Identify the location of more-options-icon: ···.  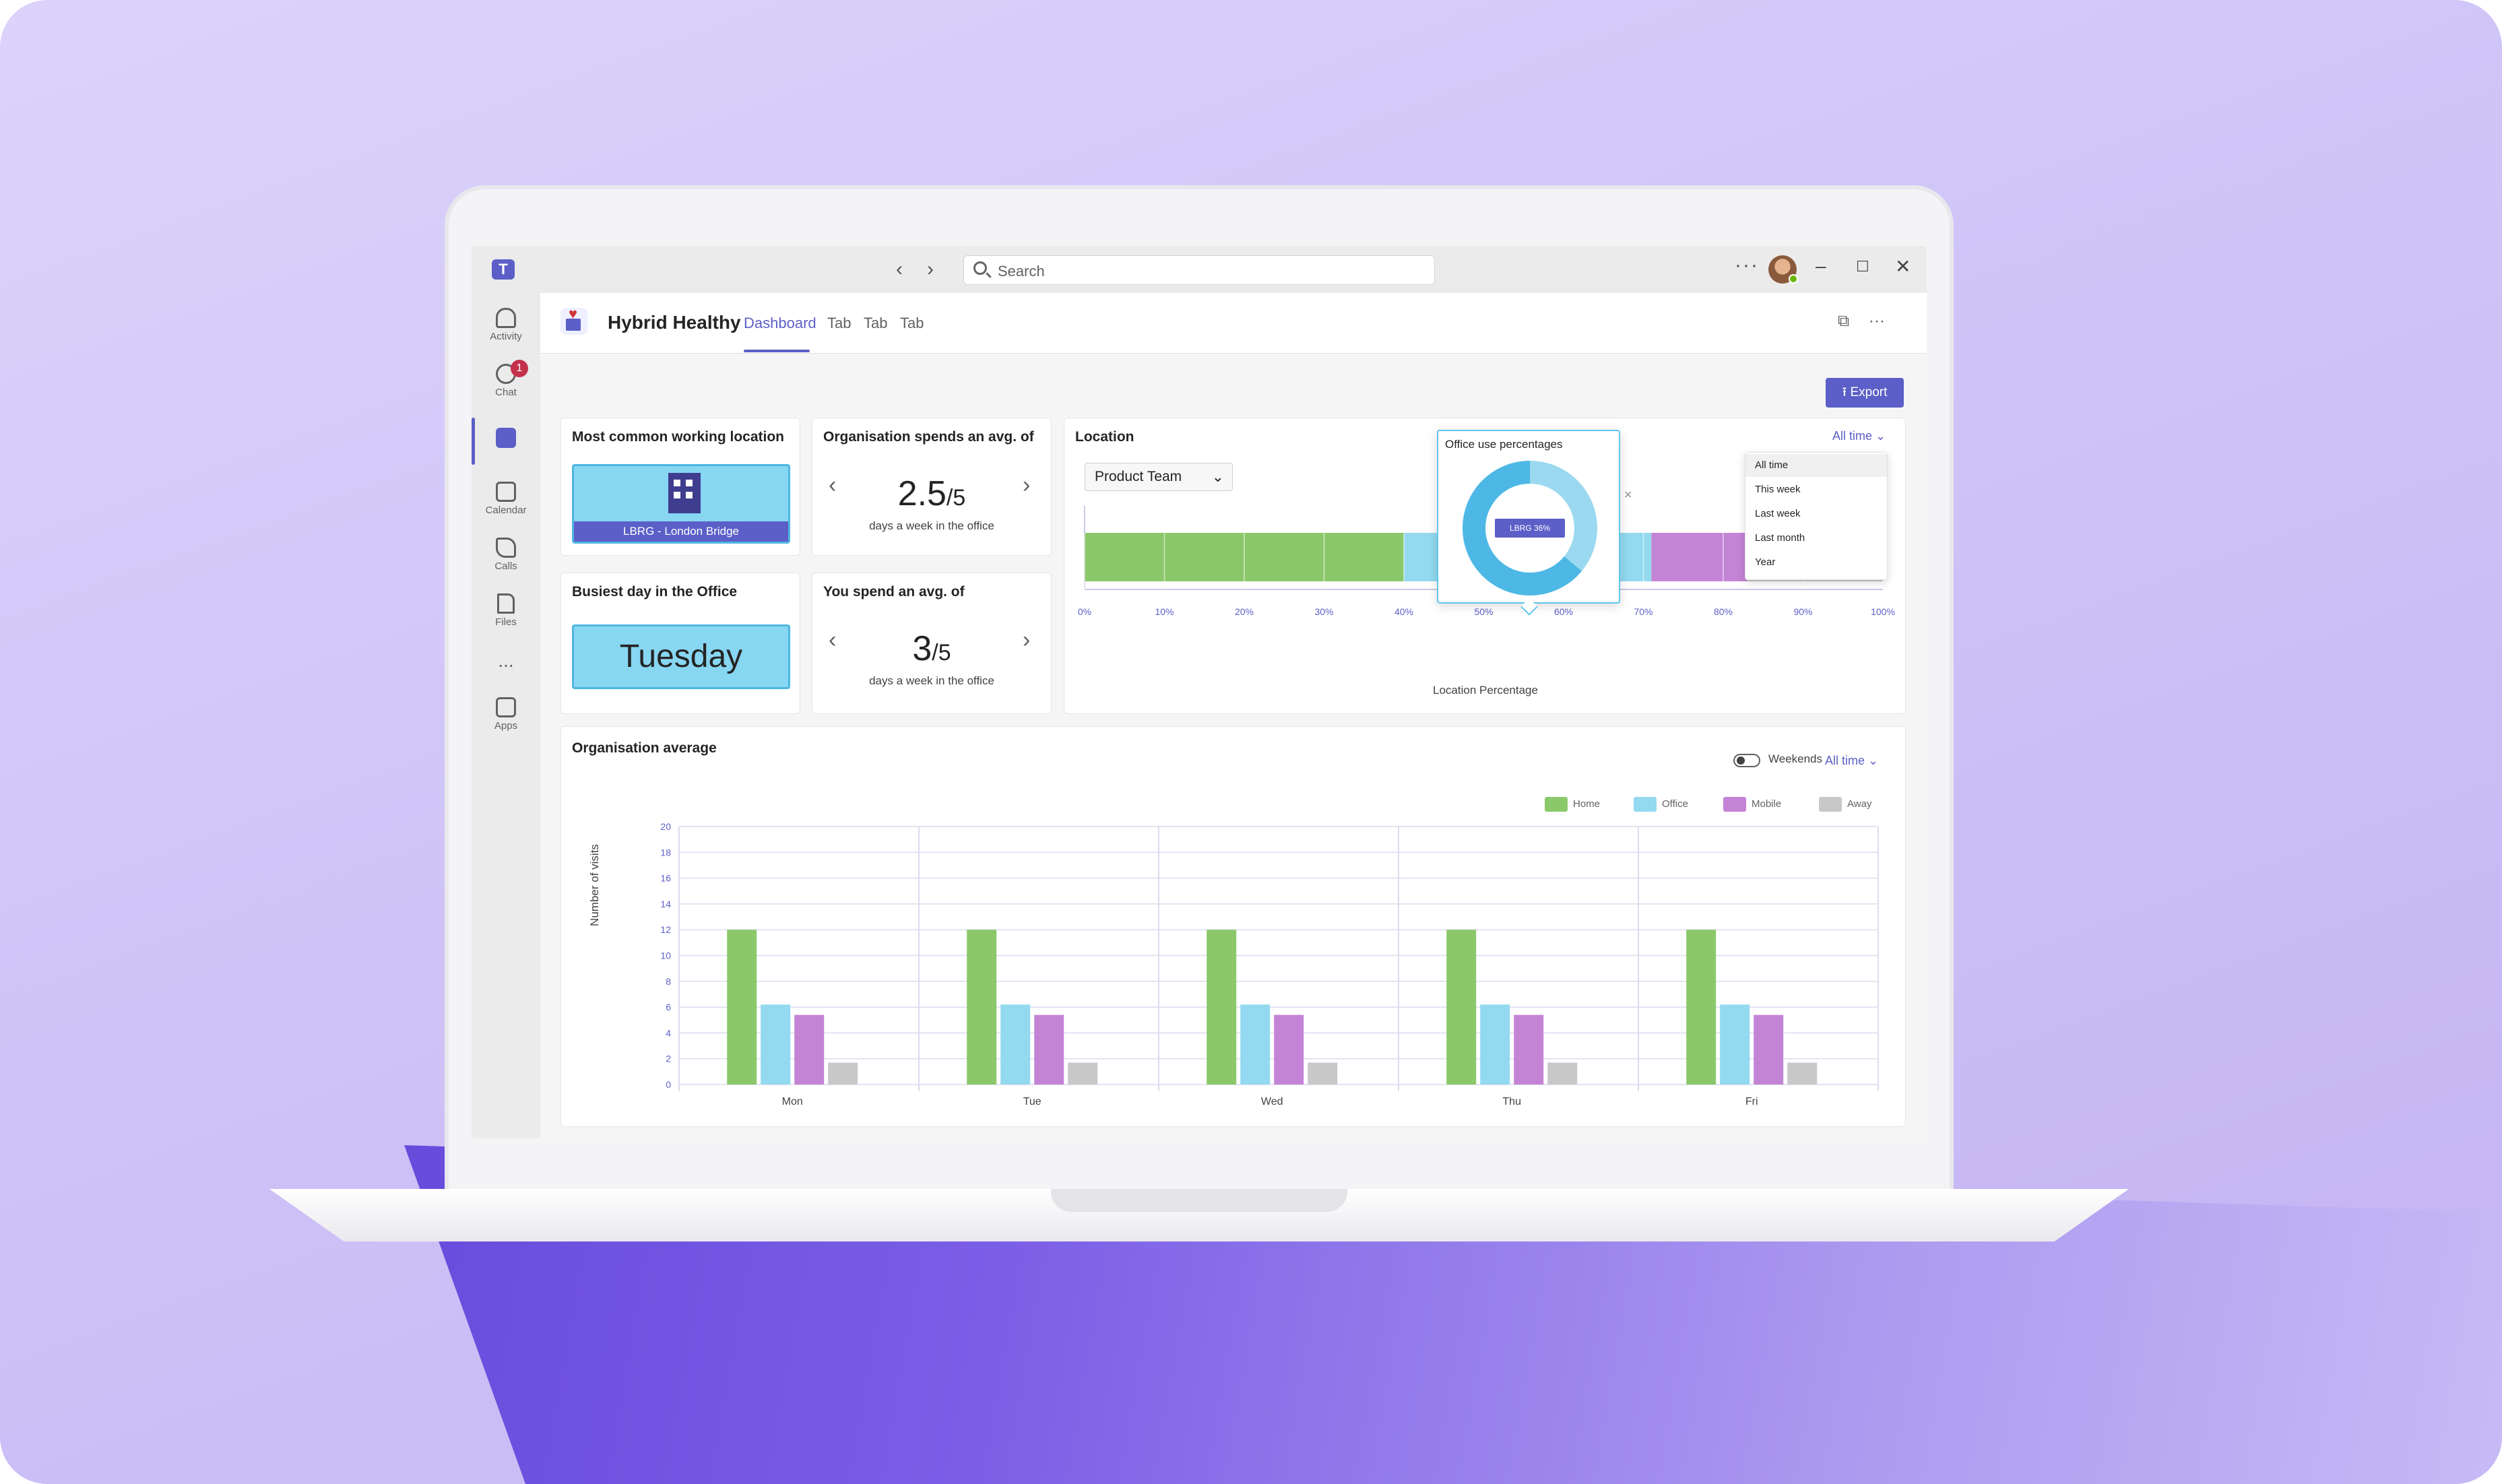
(1747, 265).